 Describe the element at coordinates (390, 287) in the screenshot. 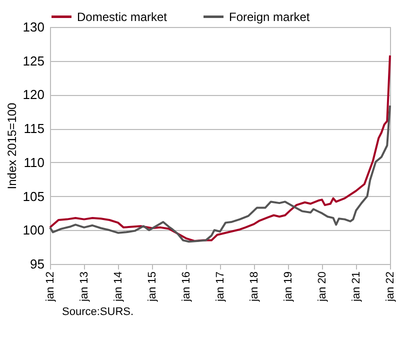

I see `x-tick-label: jan 22` at that location.